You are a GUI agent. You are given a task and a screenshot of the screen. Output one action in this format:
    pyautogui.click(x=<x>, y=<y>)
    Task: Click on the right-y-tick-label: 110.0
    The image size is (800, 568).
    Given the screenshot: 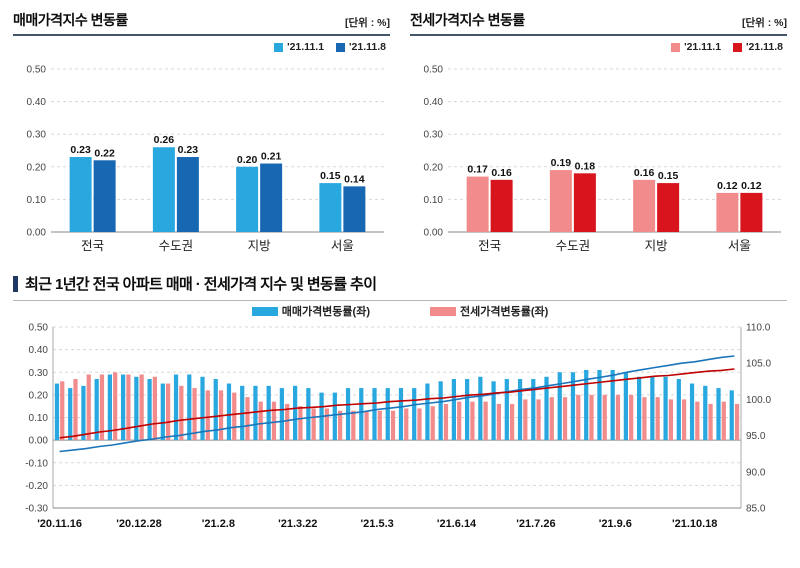 What is the action you would take?
    pyautogui.click(x=758, y=328)
    